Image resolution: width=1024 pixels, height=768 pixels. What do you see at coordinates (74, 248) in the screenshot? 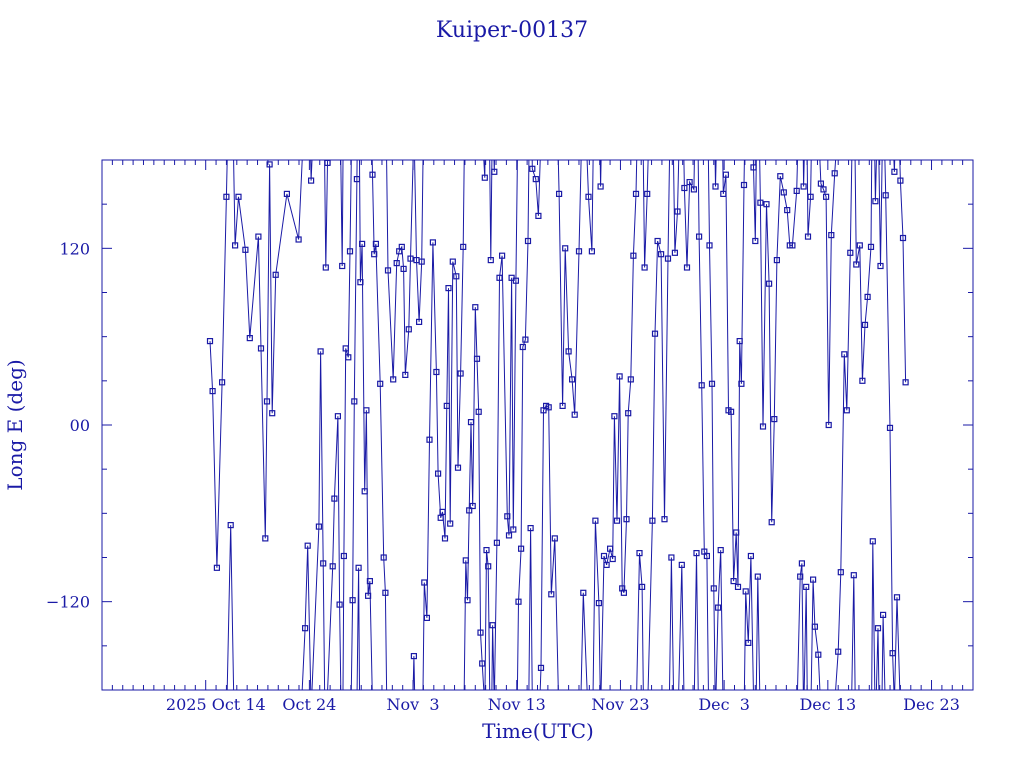
I see `y-tick-label: 120` at bounding box center [74, 248].